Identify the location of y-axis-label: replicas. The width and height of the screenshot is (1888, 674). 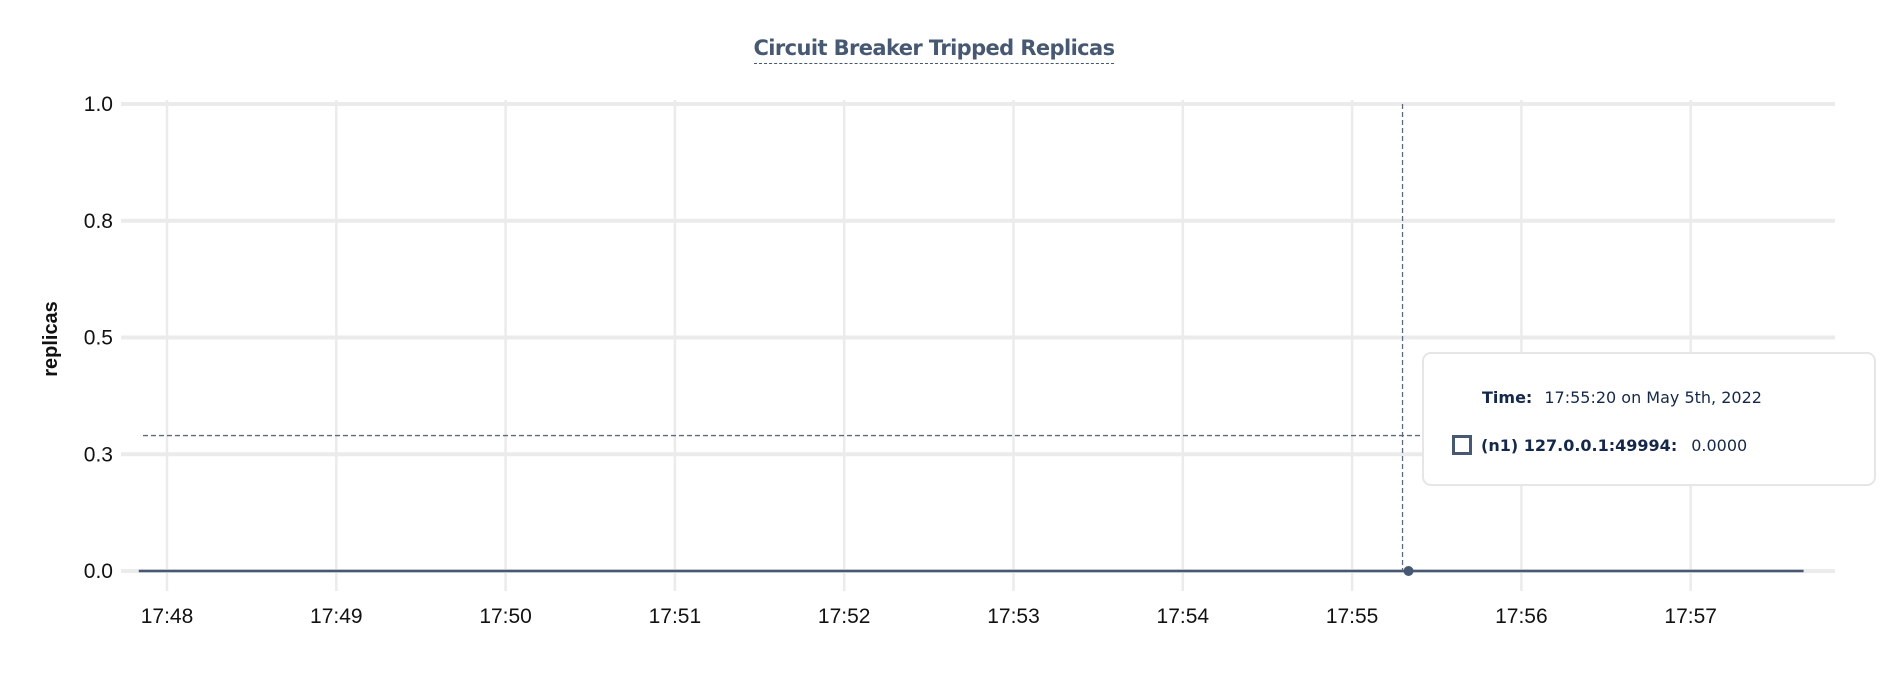
(51, 339).